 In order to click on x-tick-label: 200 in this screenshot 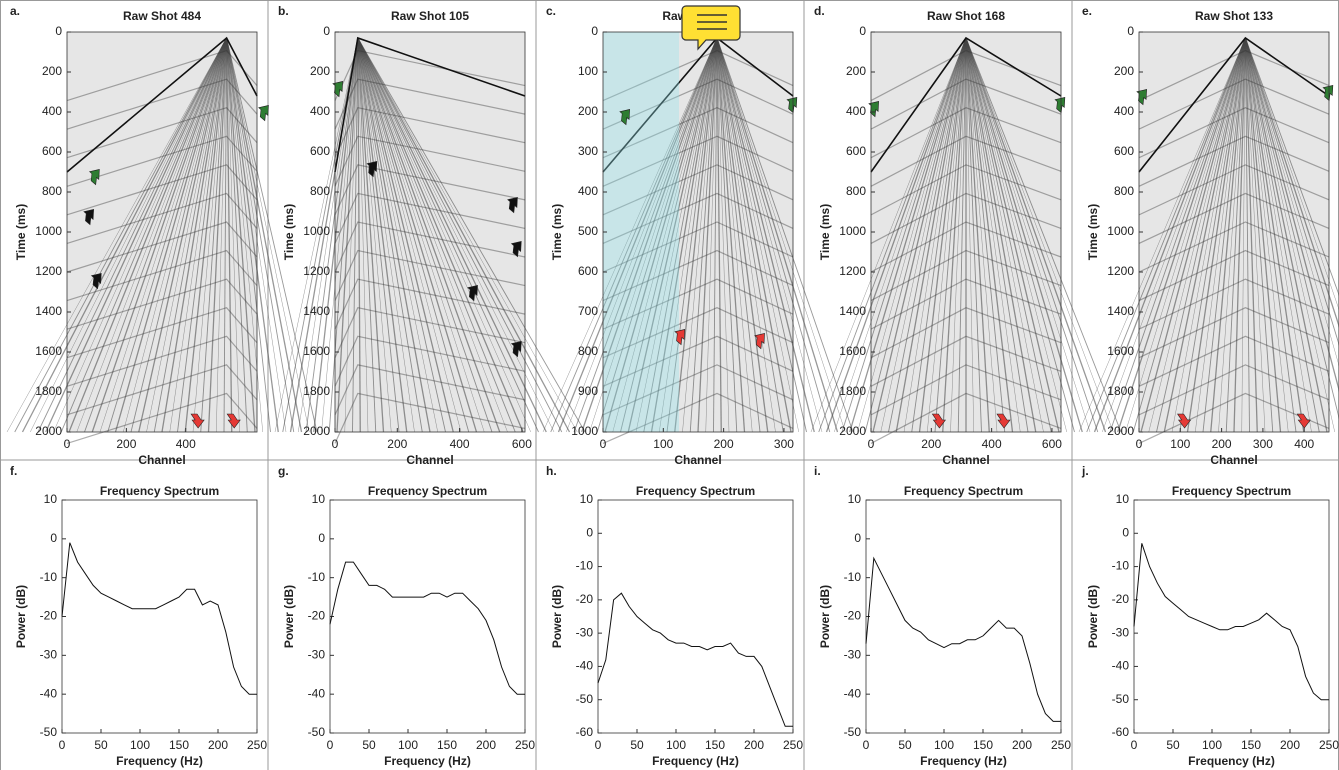, I will do `click(218, 745)`.